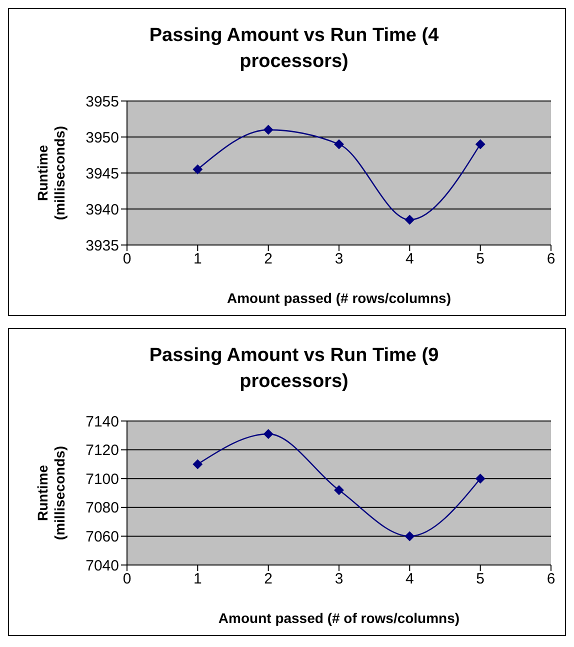 This screenshot has height=647, width=574. What do you see at coordinates (102, 537) in the screenshot?
I see `y-tick-label: 7060` at bounding box center [102, 537].